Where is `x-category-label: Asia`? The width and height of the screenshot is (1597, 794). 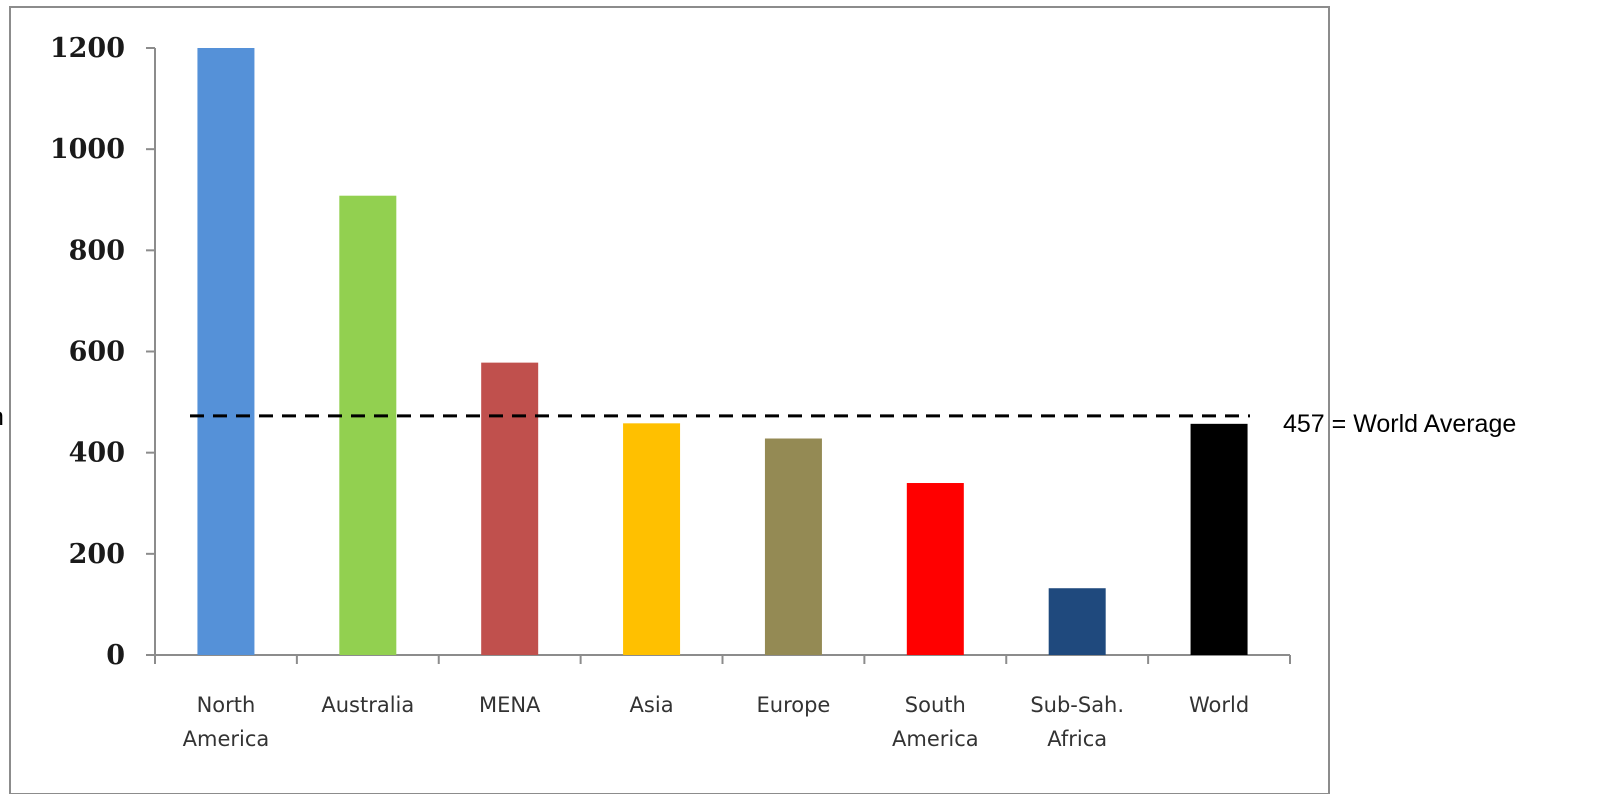 x-category-label: Asia is located at coordinates (652, 705).